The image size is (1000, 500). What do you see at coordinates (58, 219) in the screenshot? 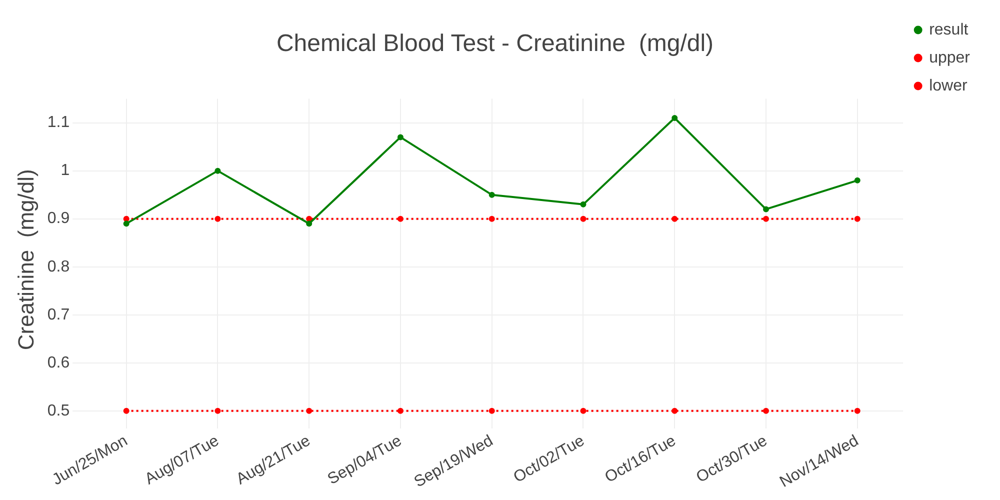
I see `y-tick-label: 0.9` at bounding box center [58, 219].